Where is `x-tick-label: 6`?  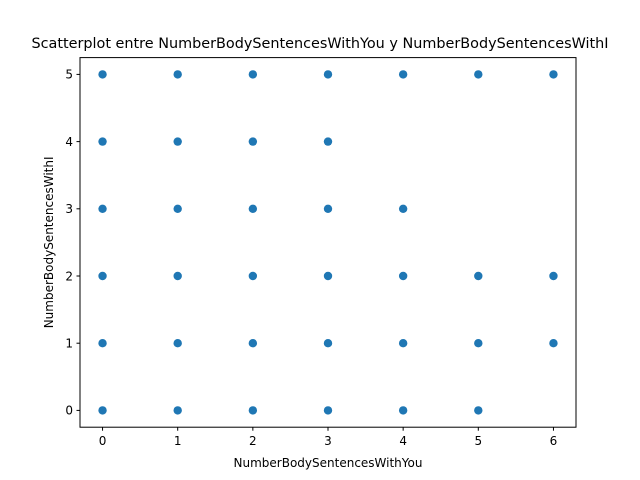 x-tick-label: 6 is located at coordinates (554, 441).